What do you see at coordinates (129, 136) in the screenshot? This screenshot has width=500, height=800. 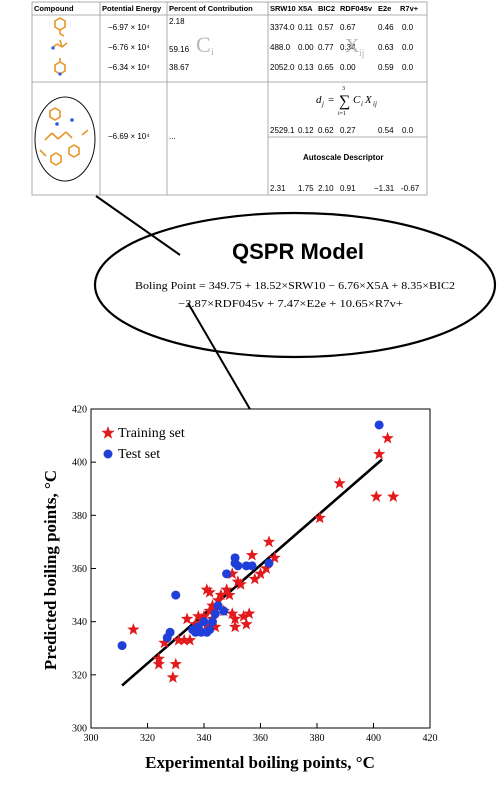 I see `complex-energy: −6.69 × 10⁴` at bounding box center [129, 136].